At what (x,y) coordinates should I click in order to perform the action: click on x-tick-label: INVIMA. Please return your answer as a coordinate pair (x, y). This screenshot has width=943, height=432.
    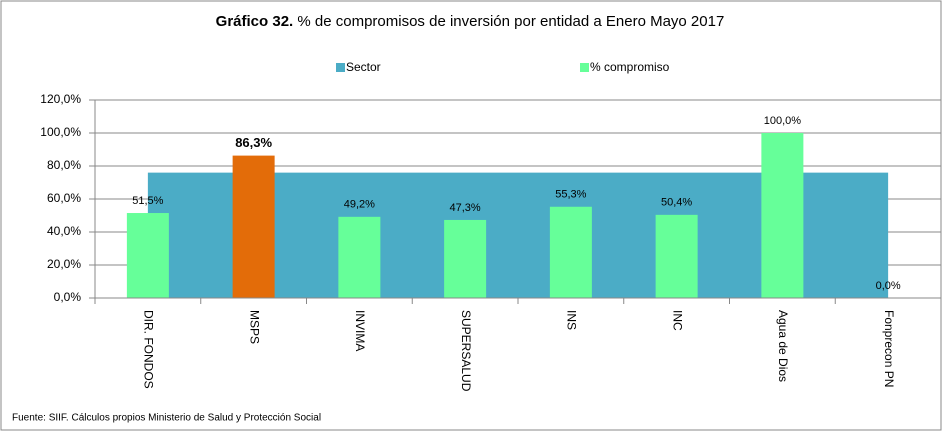
    Looking at the image, I should click on (360, 330).